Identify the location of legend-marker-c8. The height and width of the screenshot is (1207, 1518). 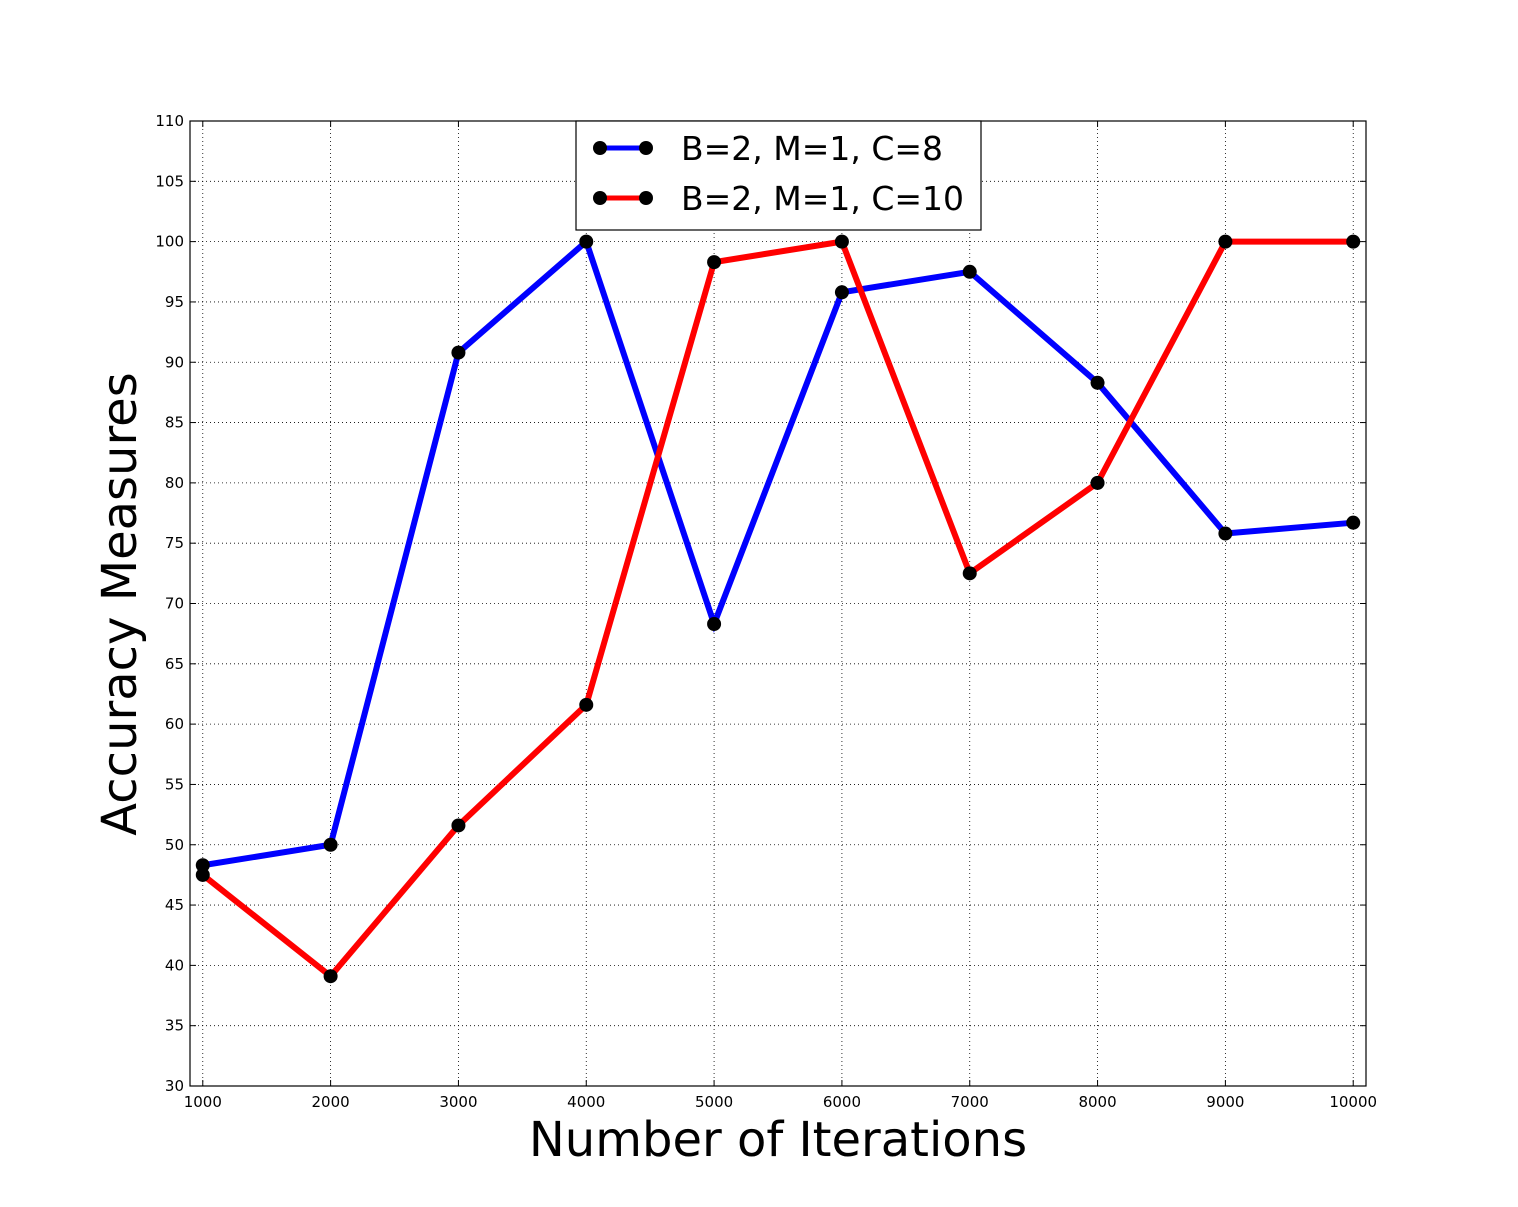
(600, 148).